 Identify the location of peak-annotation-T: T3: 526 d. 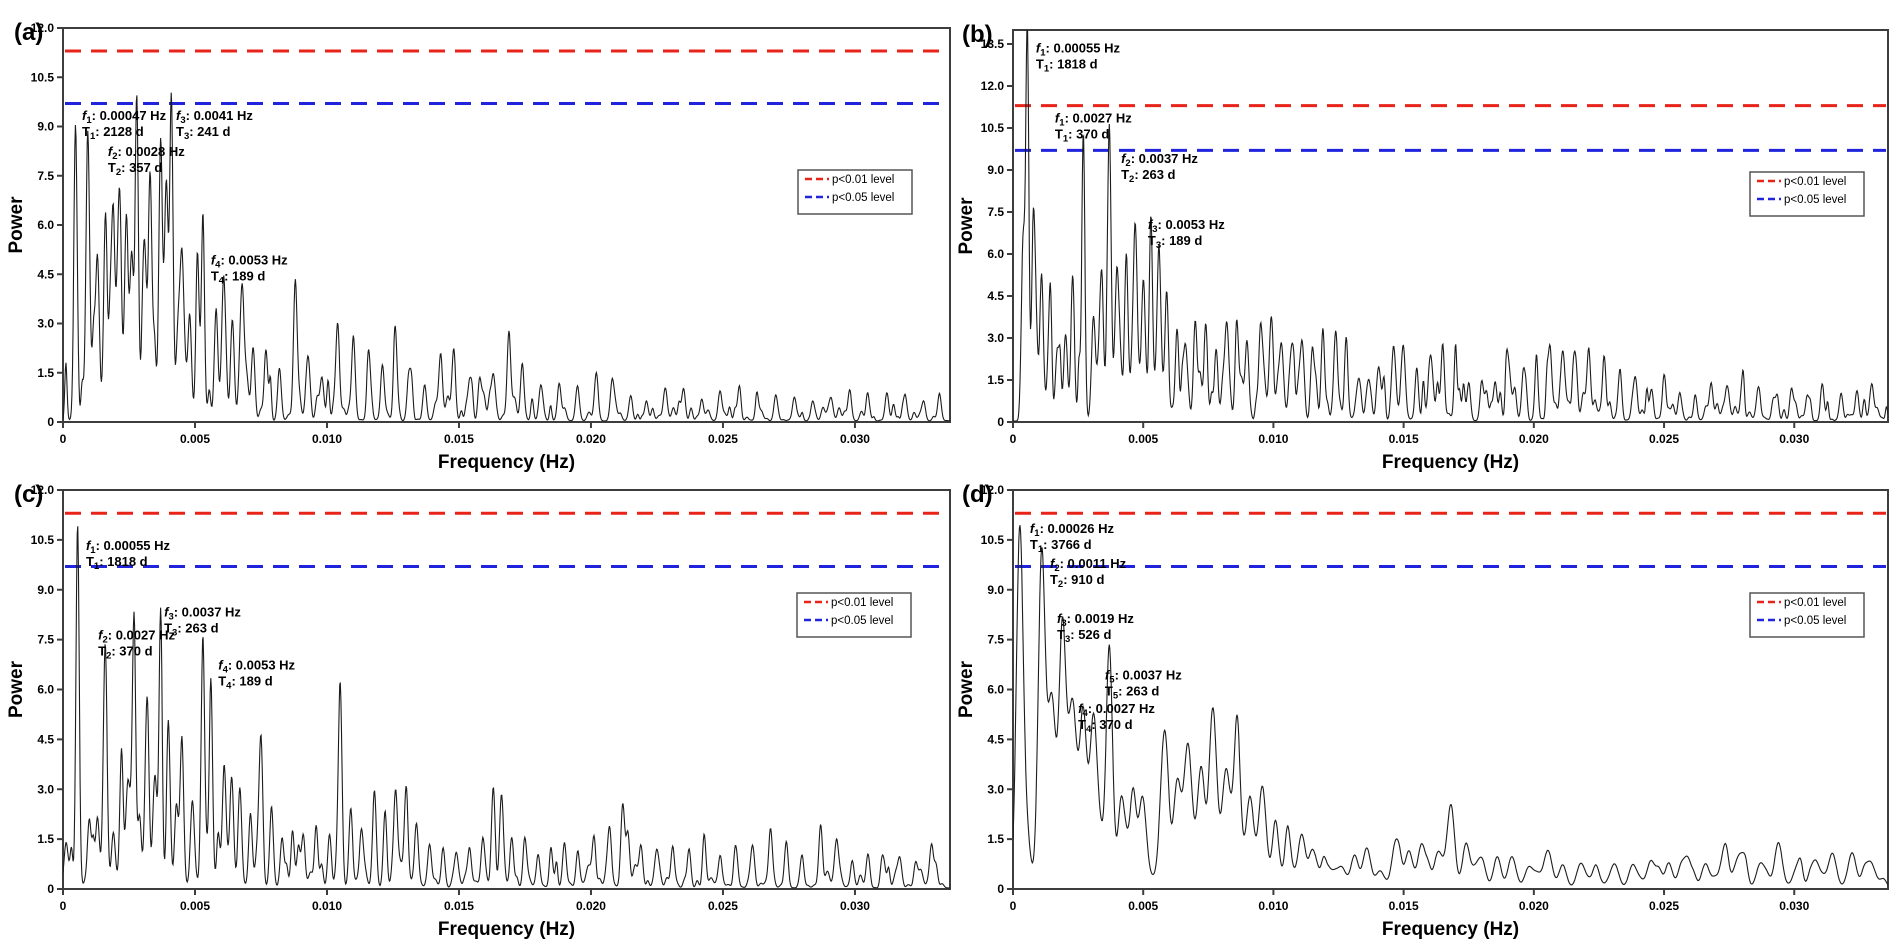
(1084, 636).